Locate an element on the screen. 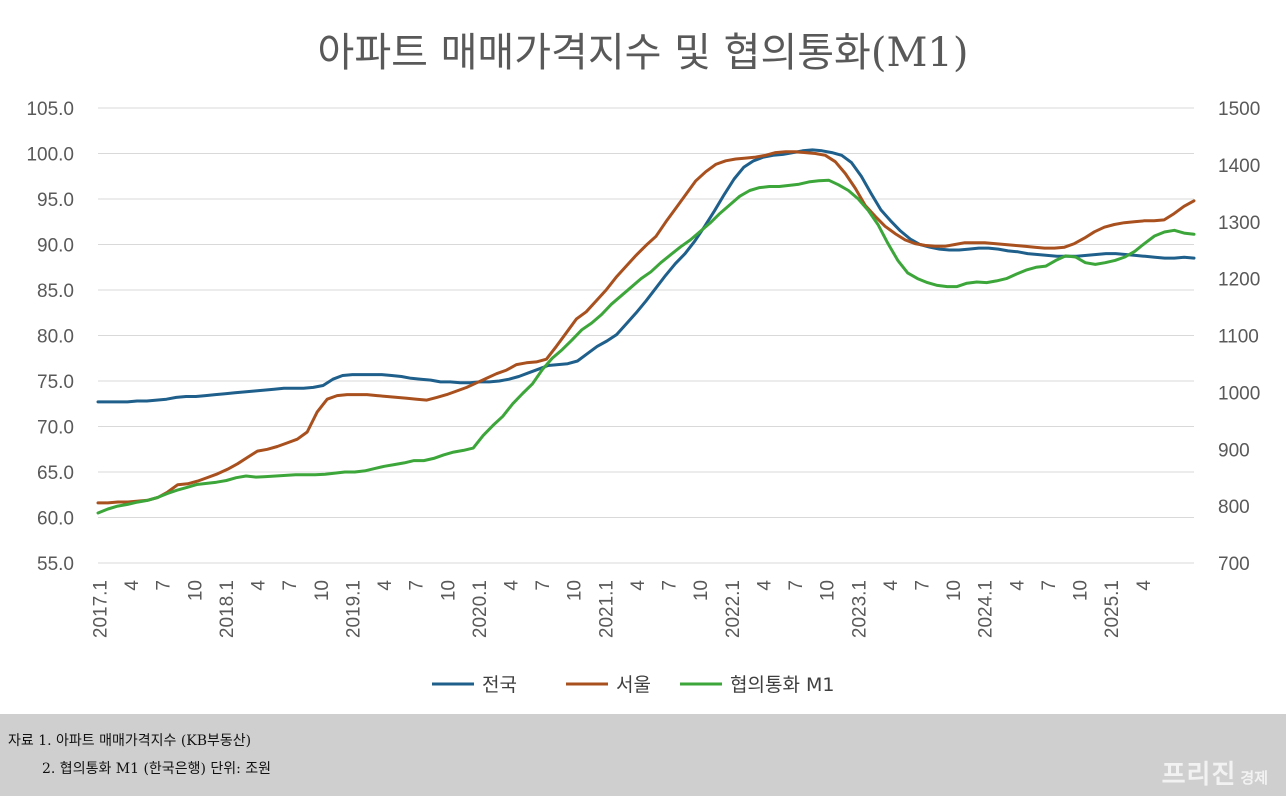 This screenshot has height=796, width=1286. x-tick-label: 2022.1 is located at coordinates (733, 609).